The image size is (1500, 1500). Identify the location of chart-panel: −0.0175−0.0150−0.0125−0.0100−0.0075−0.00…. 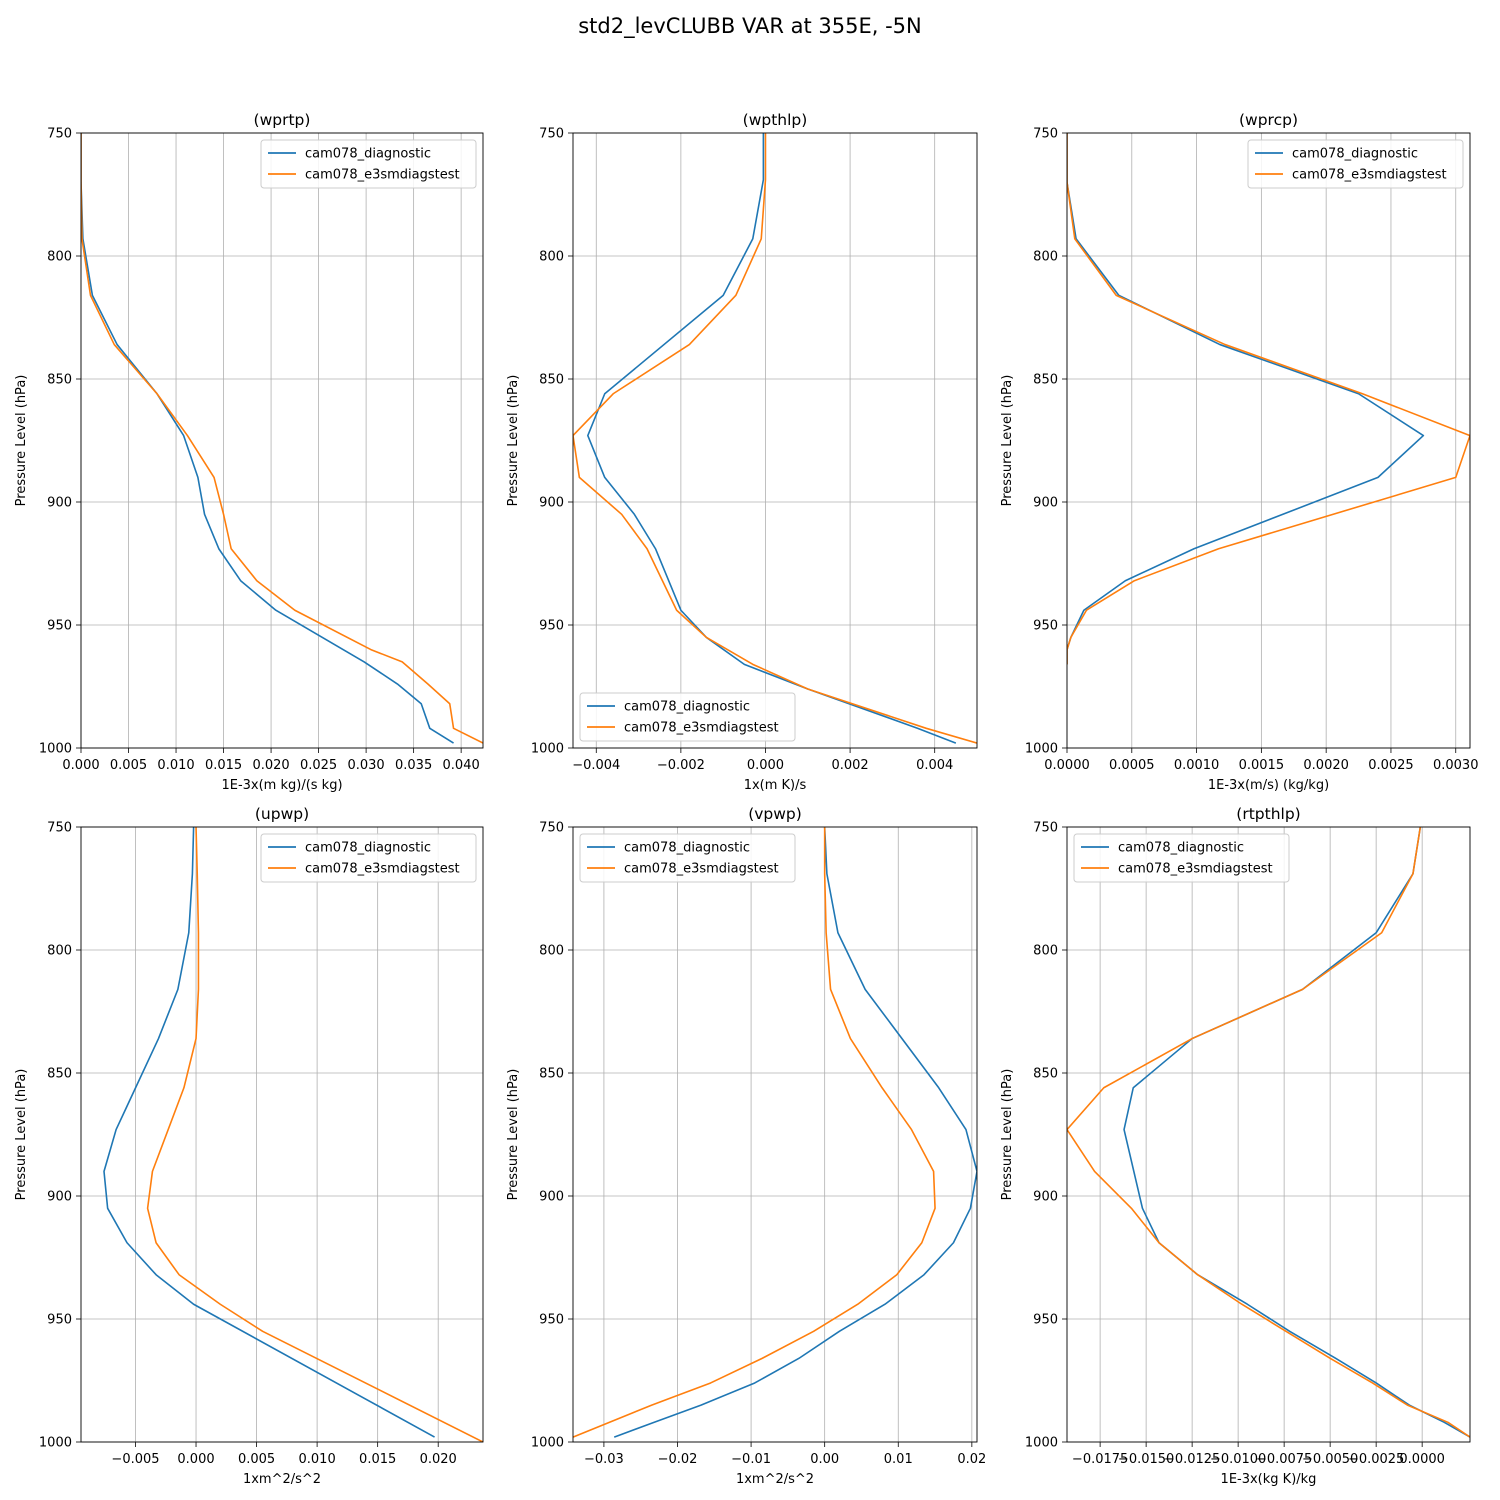
(1235, 1146).